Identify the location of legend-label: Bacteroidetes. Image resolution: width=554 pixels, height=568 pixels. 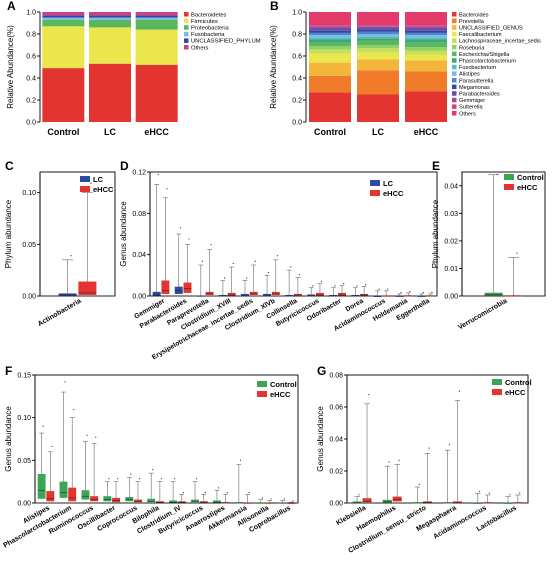
(209, 15).